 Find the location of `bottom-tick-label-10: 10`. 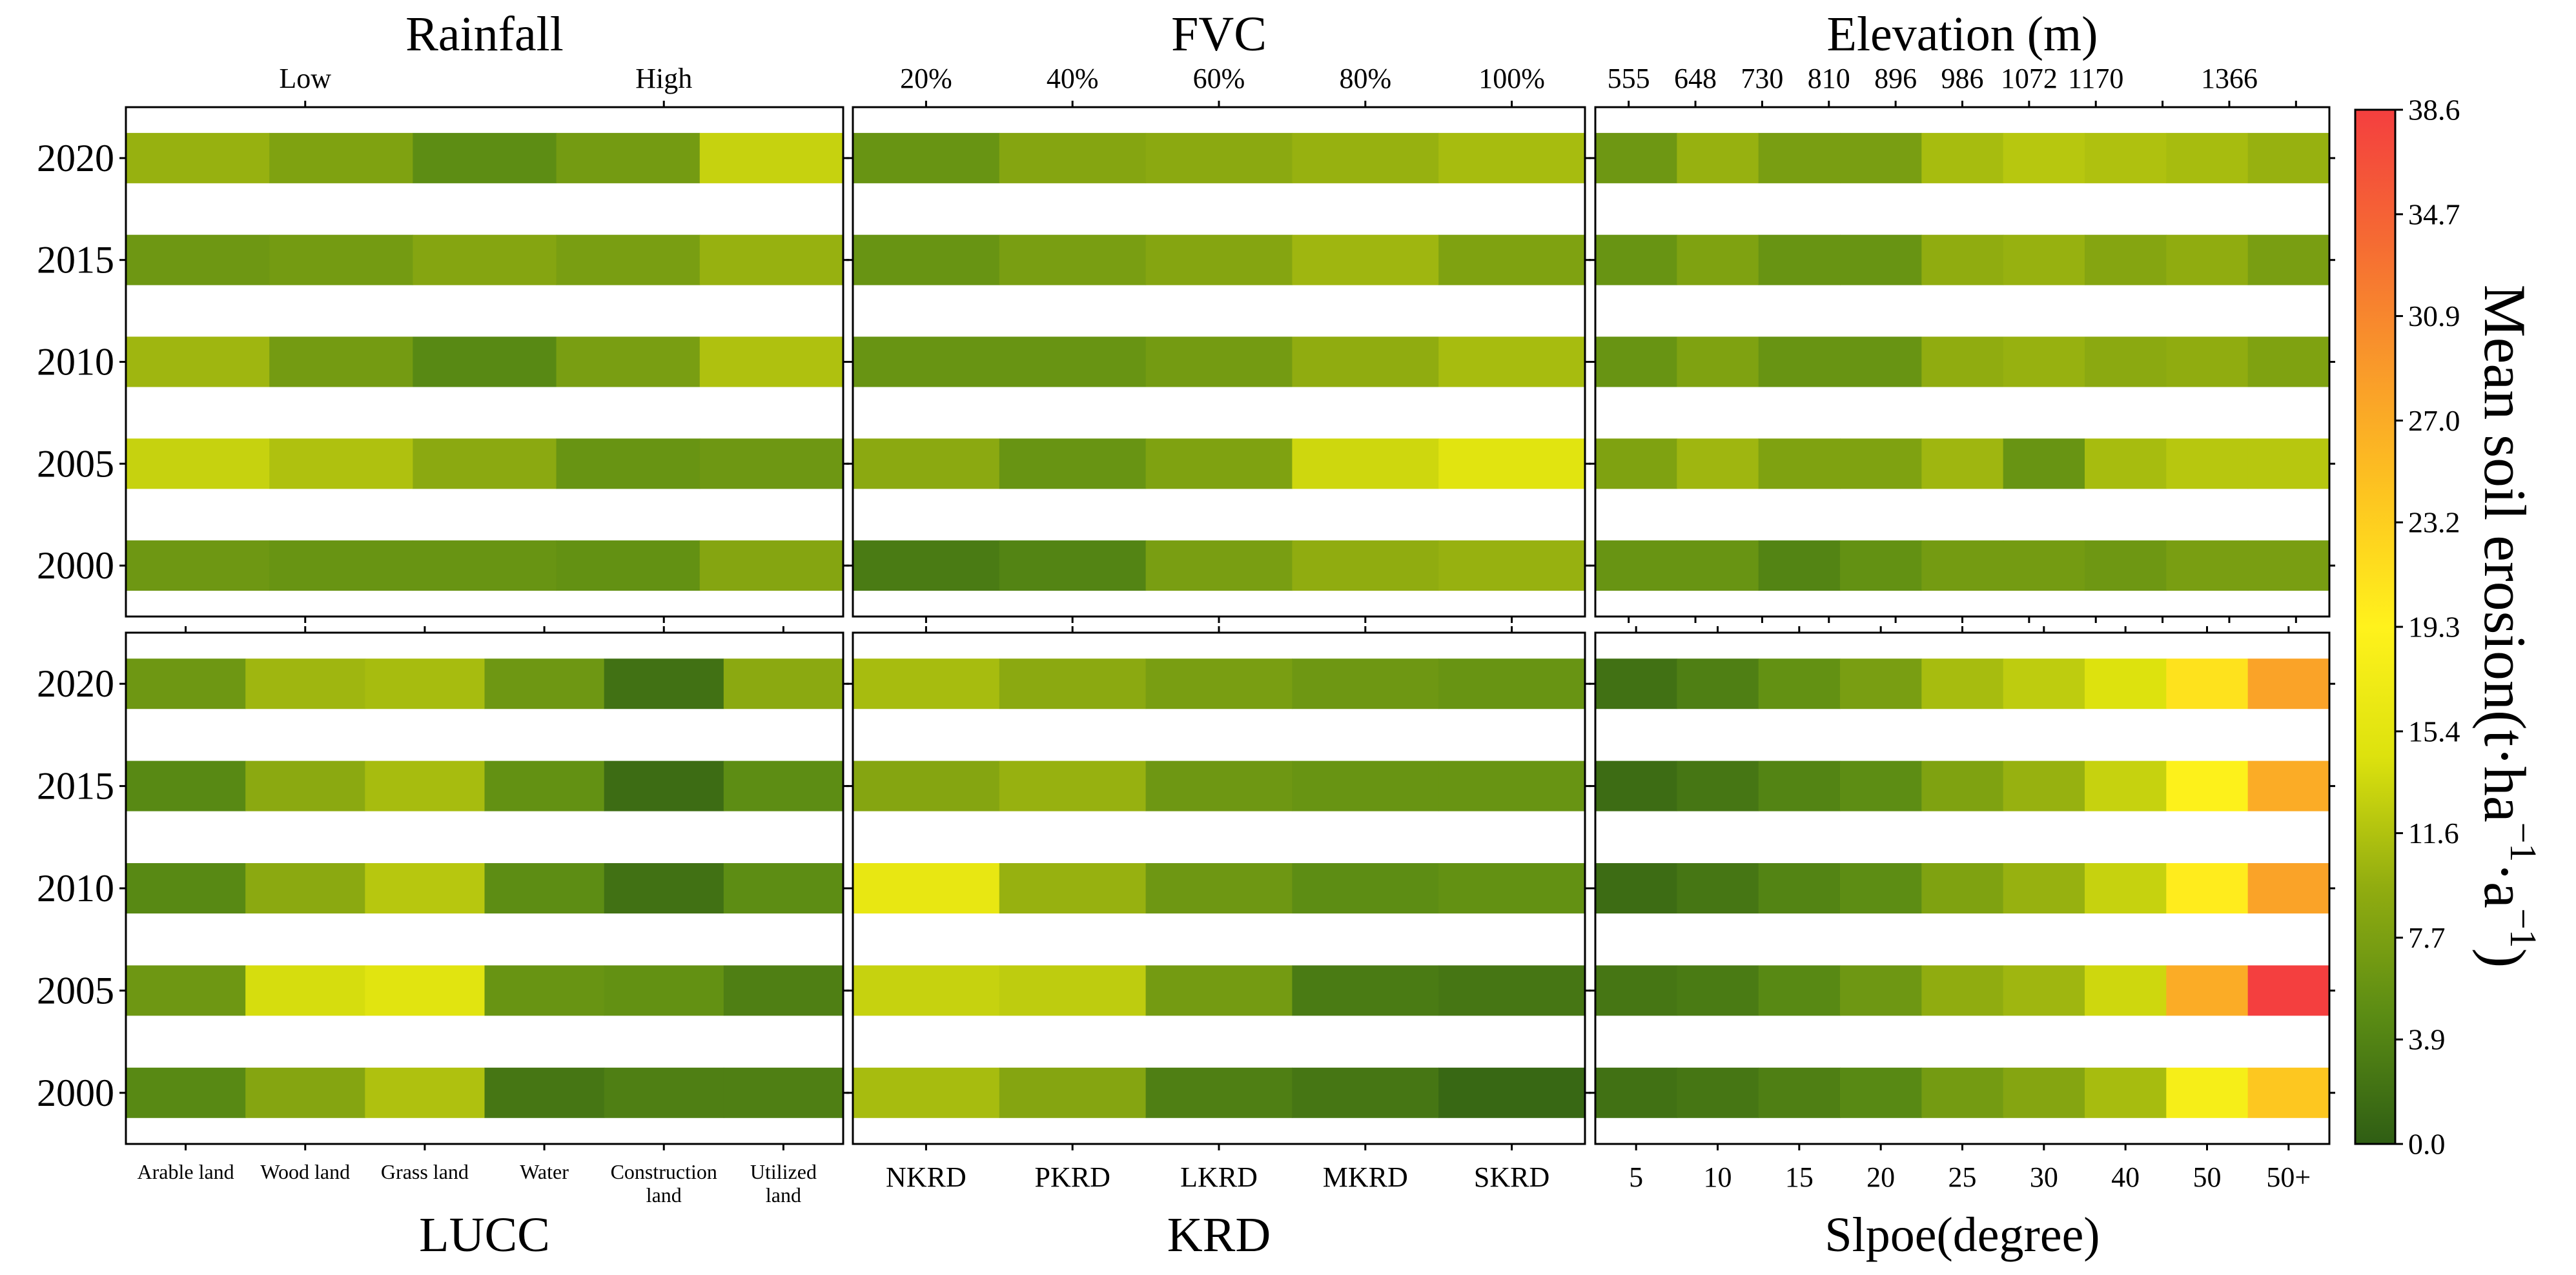

bottom-tick-label-10: 10 is located at coordinates (1718, 1177).